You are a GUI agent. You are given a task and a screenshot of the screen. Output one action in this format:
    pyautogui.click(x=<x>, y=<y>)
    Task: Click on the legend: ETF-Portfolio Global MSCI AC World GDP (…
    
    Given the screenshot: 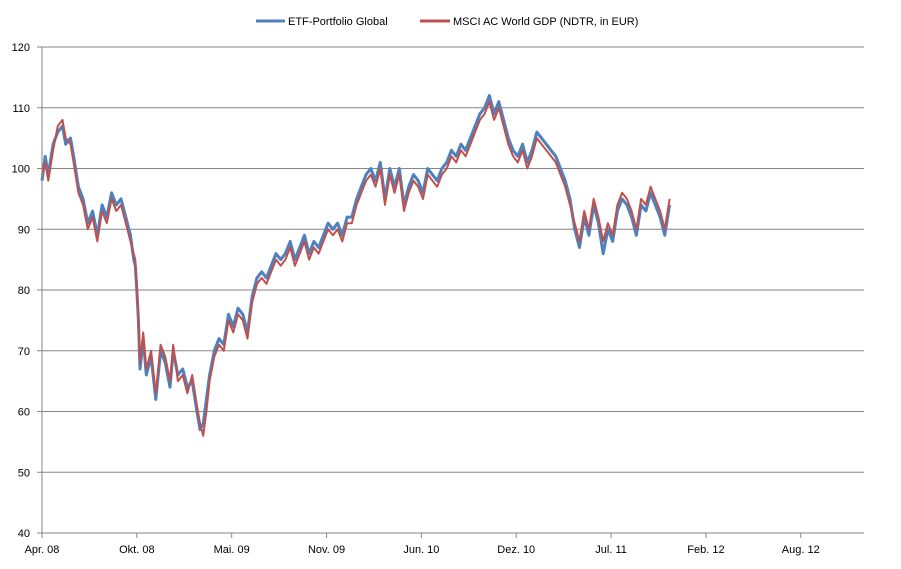 What is the action you would take?
    pyautogui.click(x=447, y=22)
    